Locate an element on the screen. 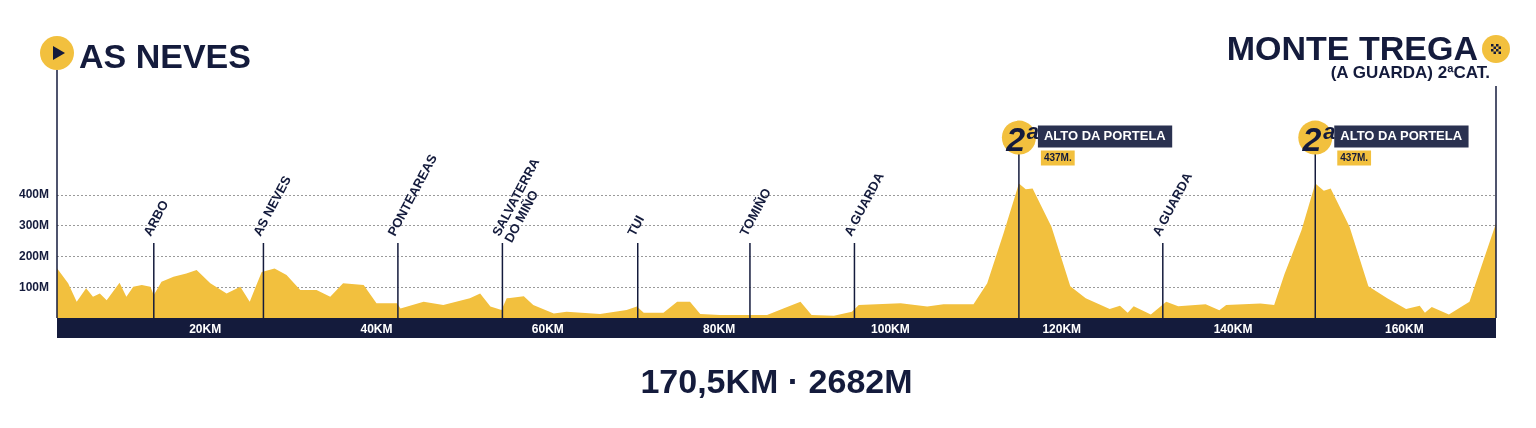 The height and width of the screenshot is (428, 1536). x-tick-label: 120KM is located at coordinates (1062, 328).